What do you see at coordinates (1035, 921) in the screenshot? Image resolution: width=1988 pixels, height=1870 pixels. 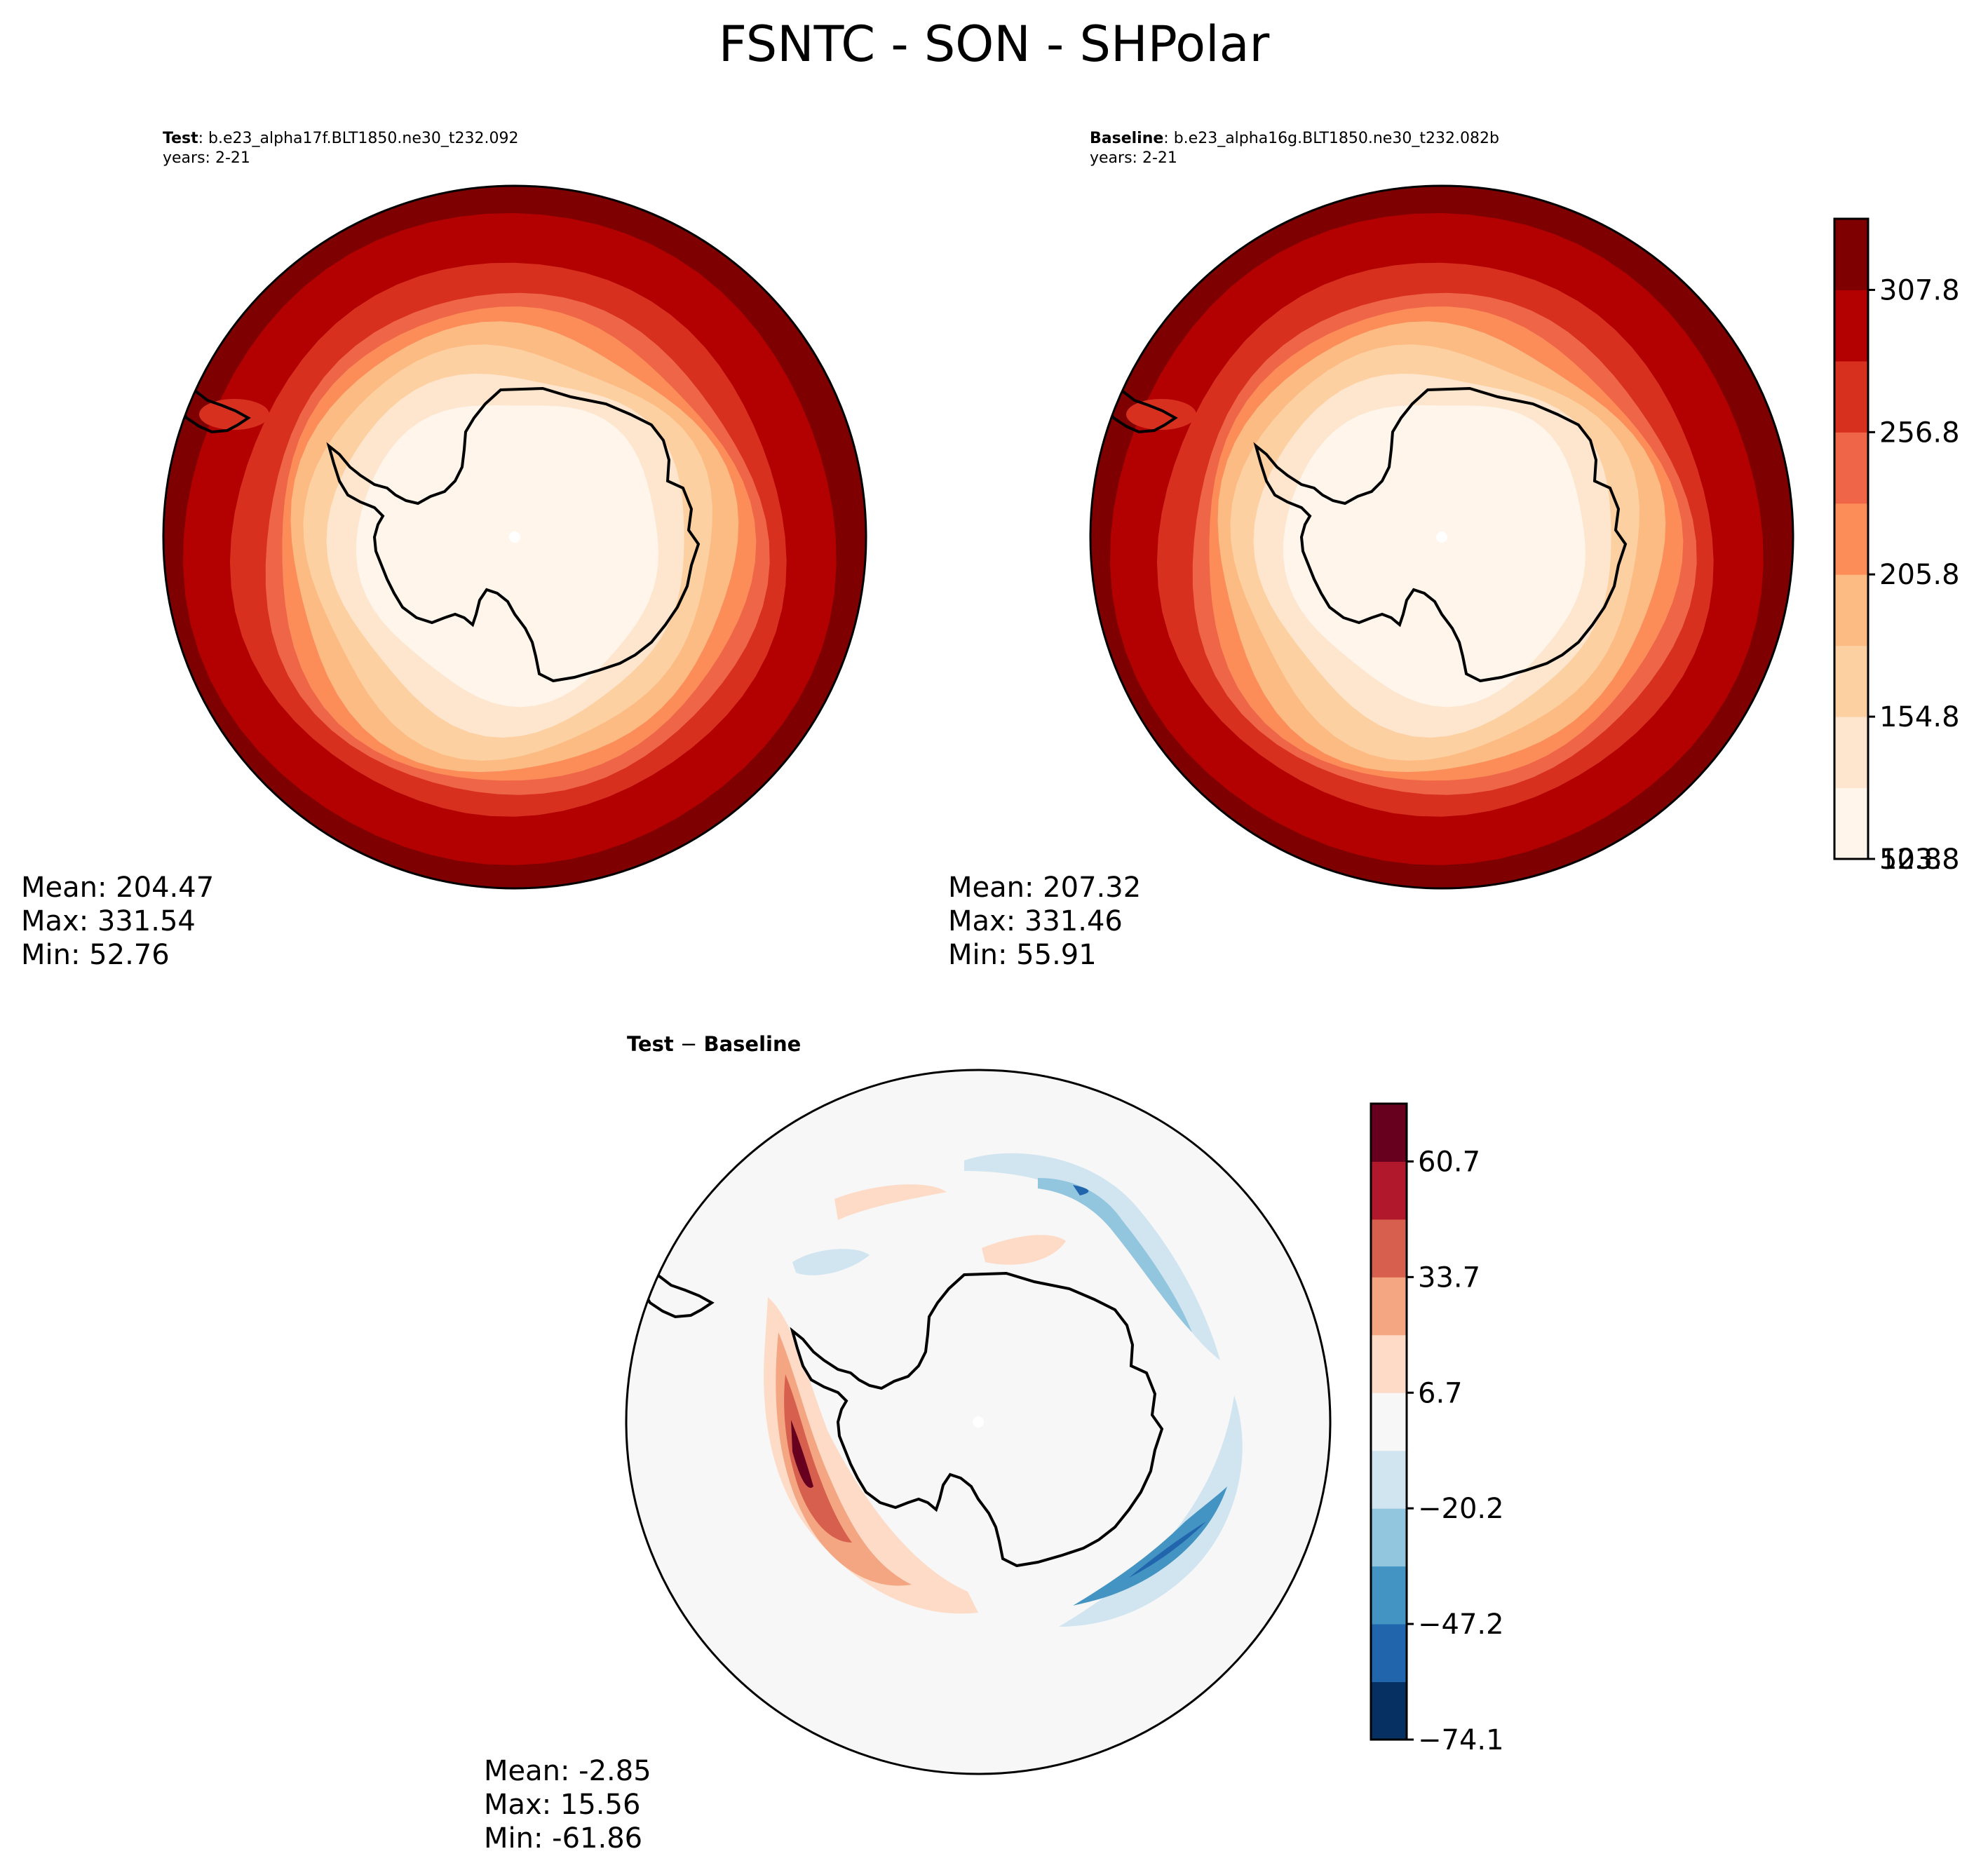 I see `baseline-max: Max: 331.46` at bounding box center [1035, 921].